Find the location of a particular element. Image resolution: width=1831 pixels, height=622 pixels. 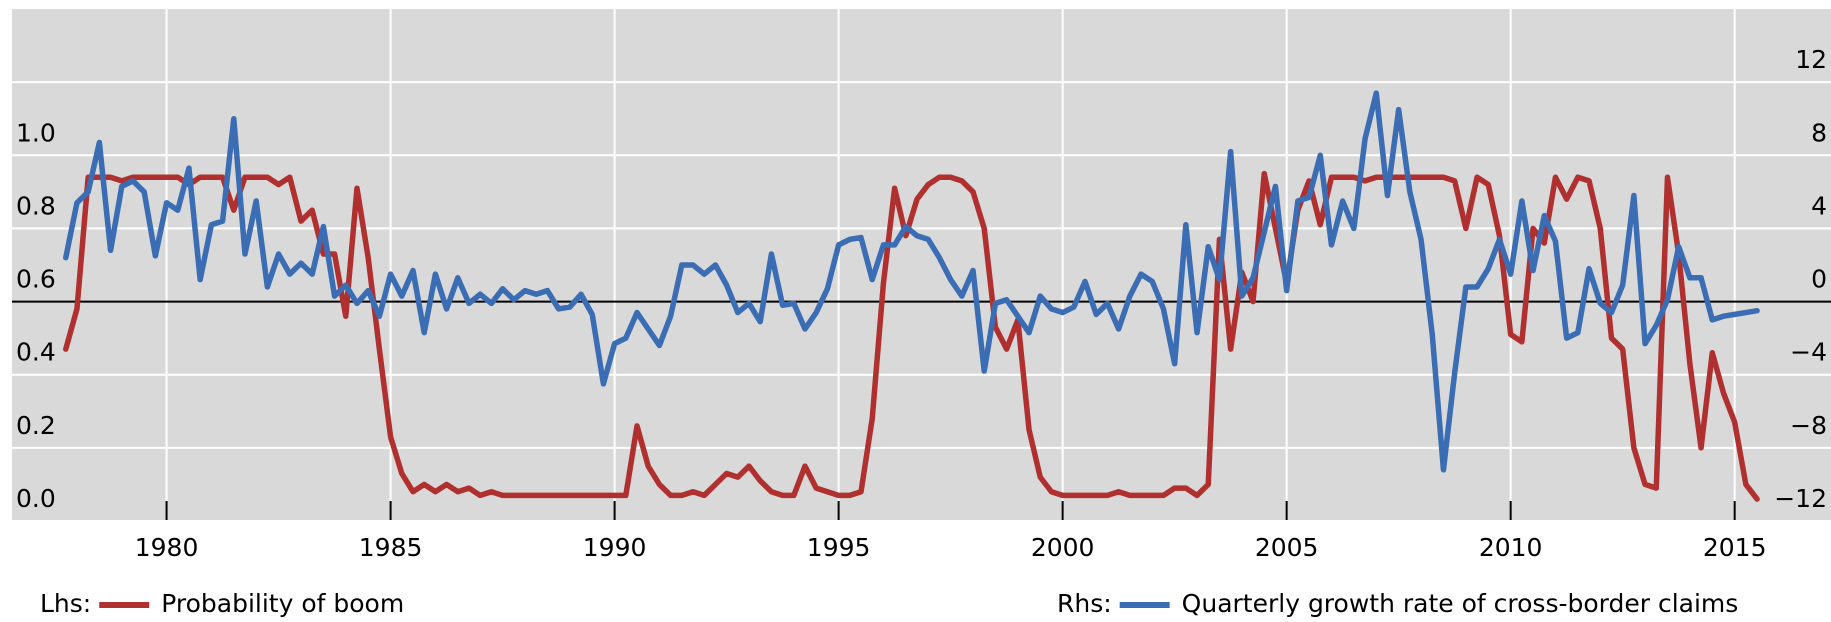

x-tick-label: 2015 is located at coordinates (1735, 547).